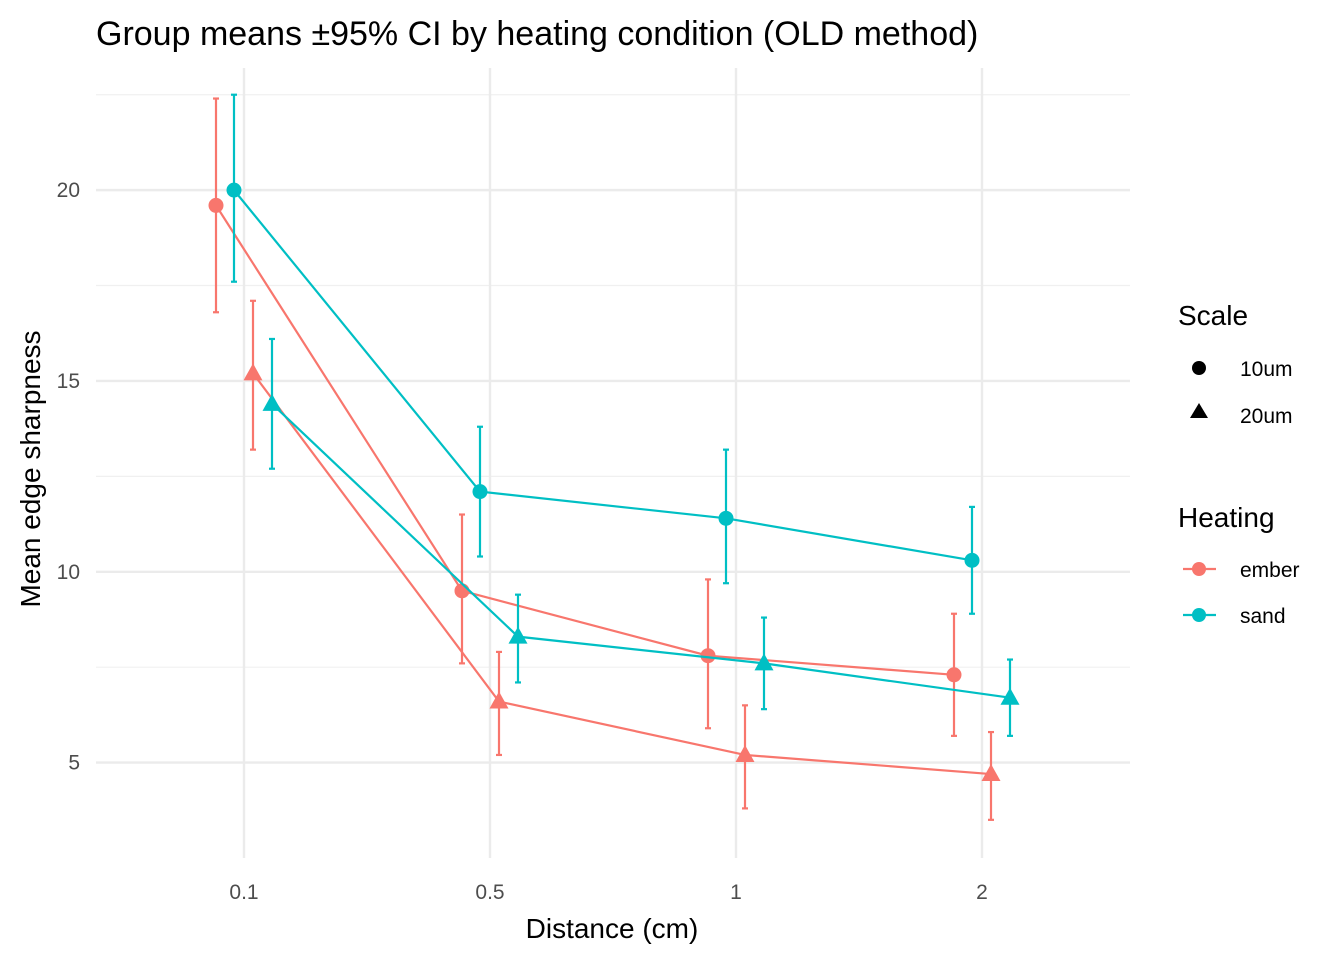 Image resolution: width=1344 pixels, height=960 pixels. What do you see at coordinates (68, 190) in the screenshot?
I see `y-tick-label: 20` at bounding box center [68, 190].